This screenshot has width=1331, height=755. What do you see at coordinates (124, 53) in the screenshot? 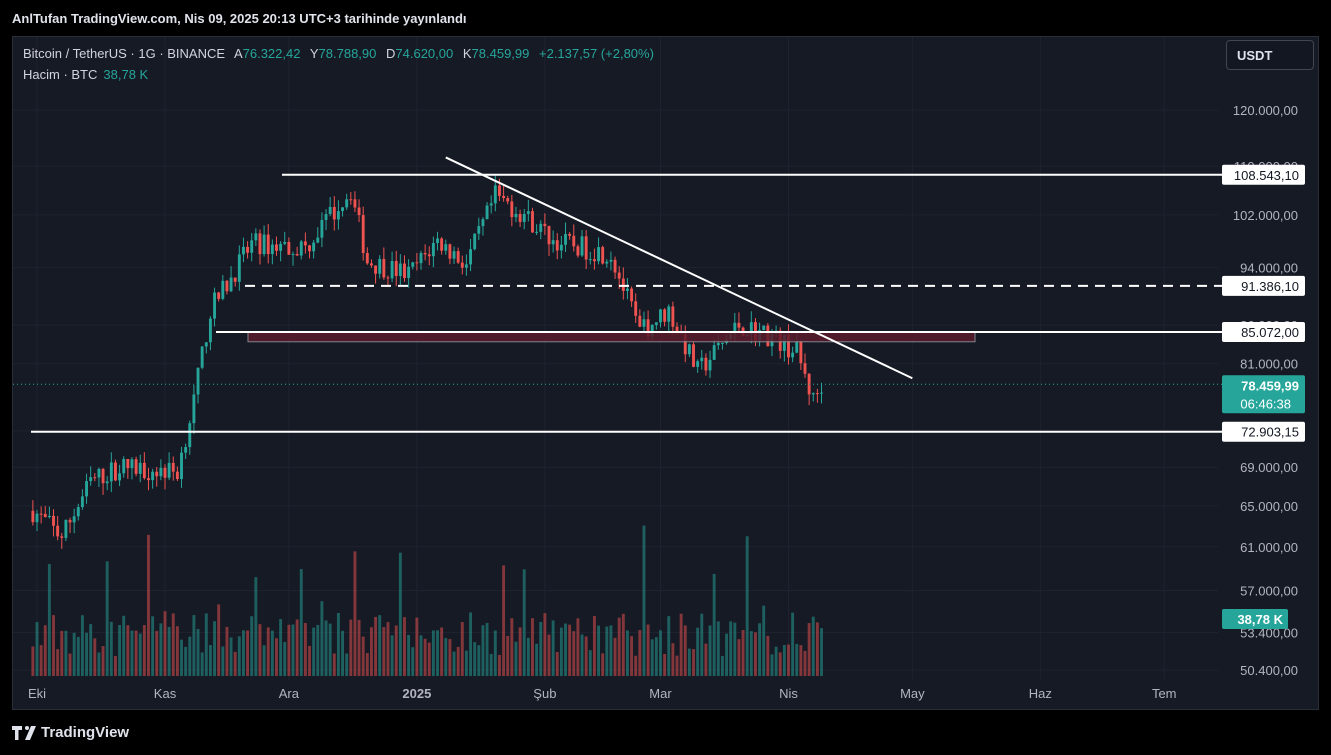
I see `symbol-name: Bitcoin / TetherUS · 1G · BINANCE` at bounding box center [124, 53].